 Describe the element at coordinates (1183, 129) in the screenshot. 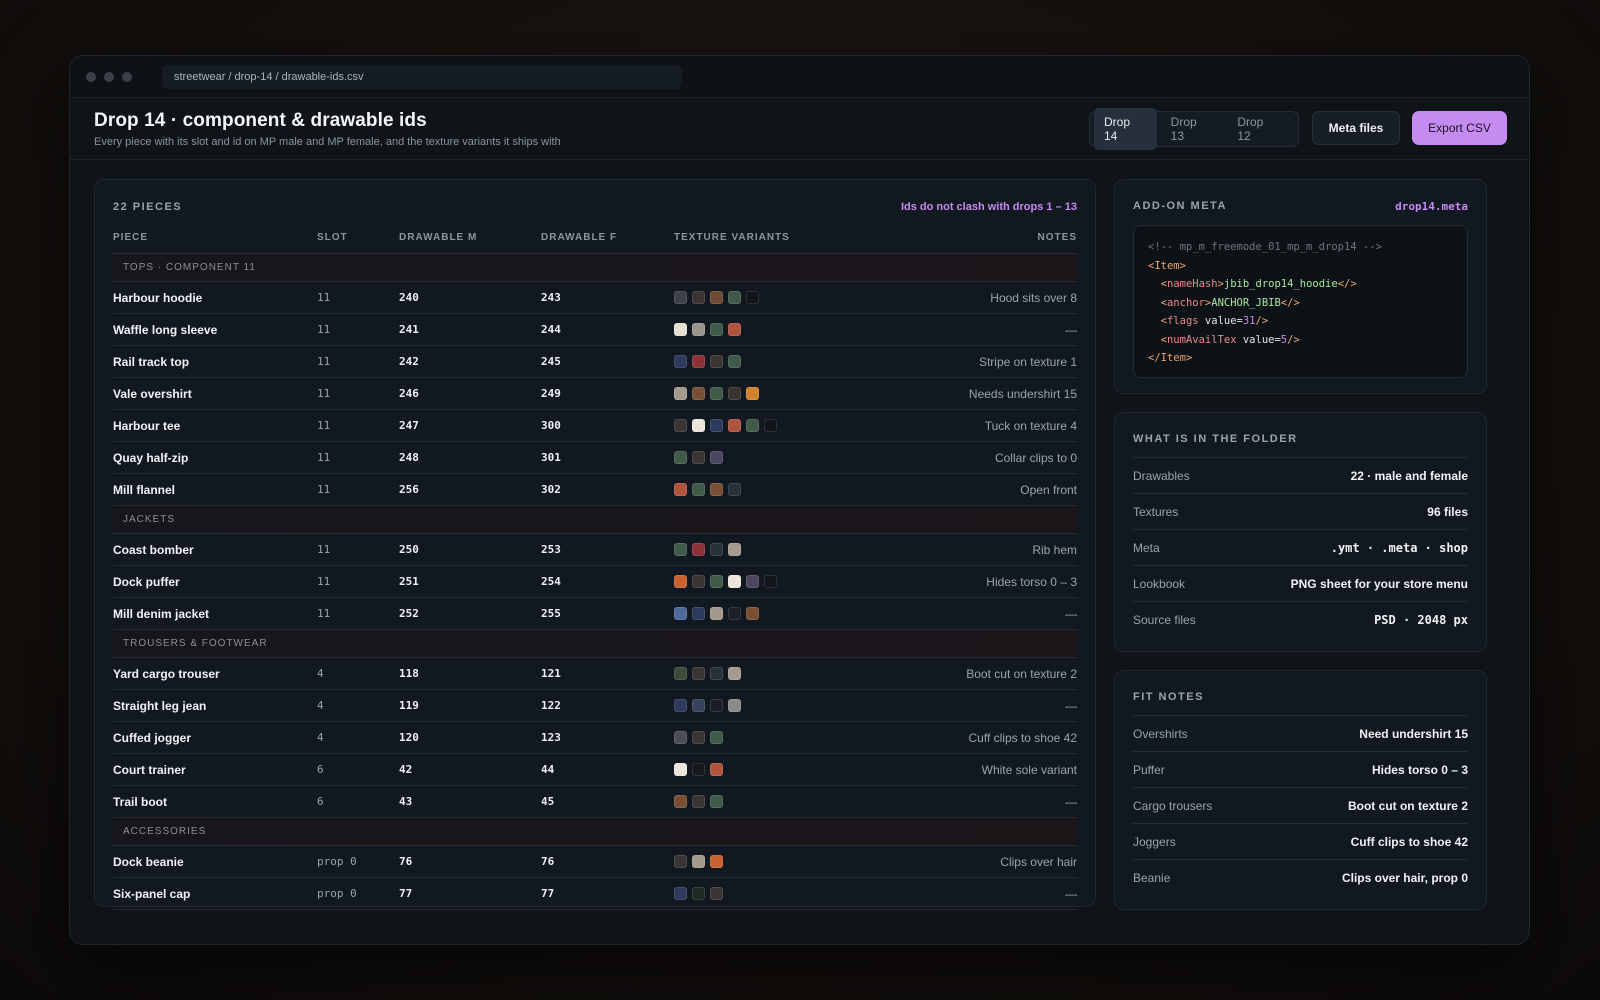

I see `tab-drop-13: Drop 13` at that location.